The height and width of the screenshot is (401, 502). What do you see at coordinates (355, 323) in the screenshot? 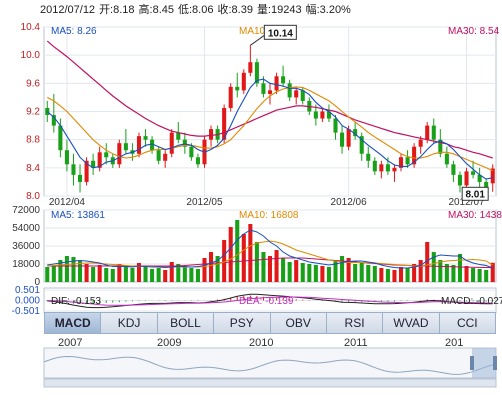
I see `tab-rsi: RSI` at bounding box center [355, 323].